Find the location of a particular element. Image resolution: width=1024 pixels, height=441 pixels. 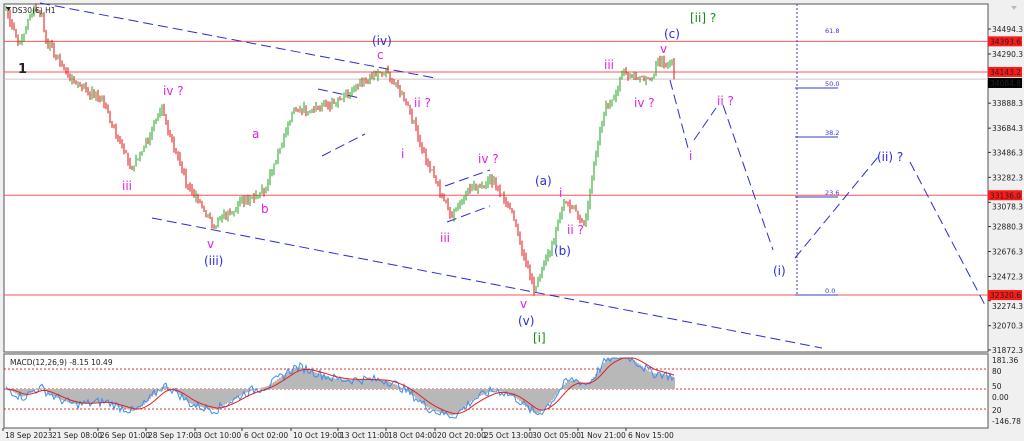

time-tick-label: 21 Sep 08:00 is located at coordinates (77, 435).